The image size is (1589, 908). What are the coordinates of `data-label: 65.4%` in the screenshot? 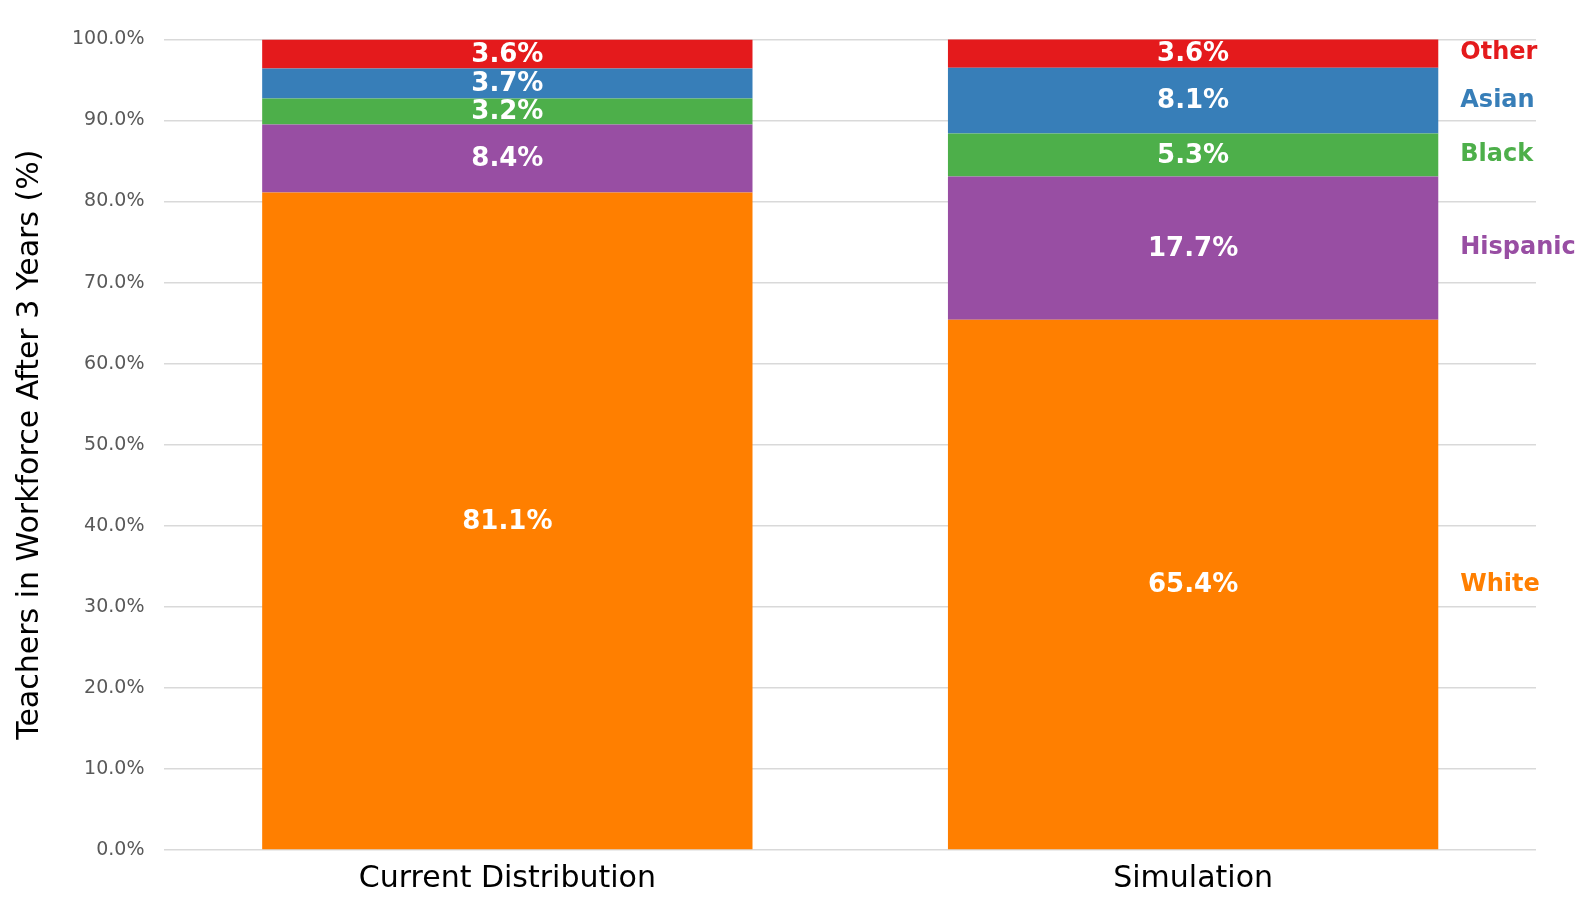 It's located at (1193, 583).